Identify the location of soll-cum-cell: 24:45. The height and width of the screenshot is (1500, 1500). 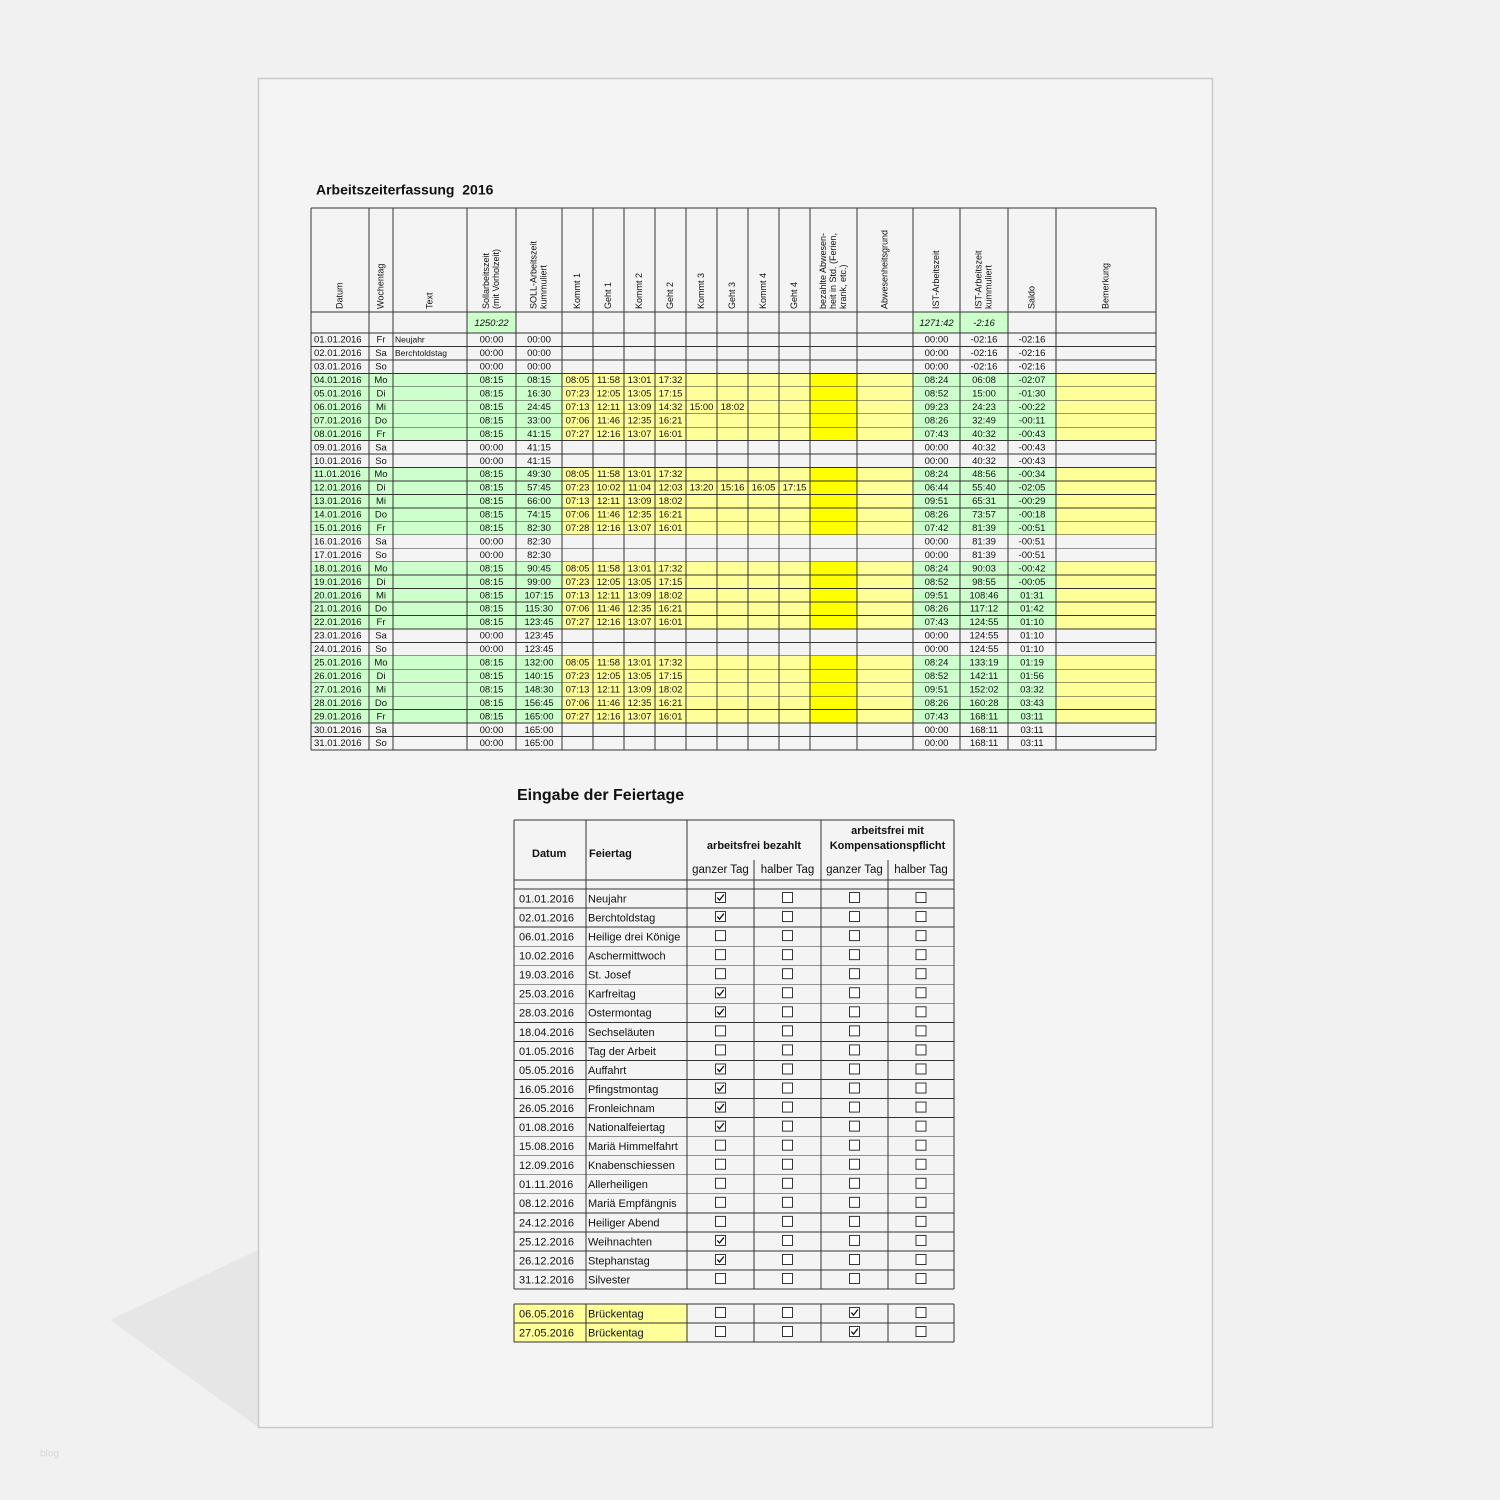
(539, 407).